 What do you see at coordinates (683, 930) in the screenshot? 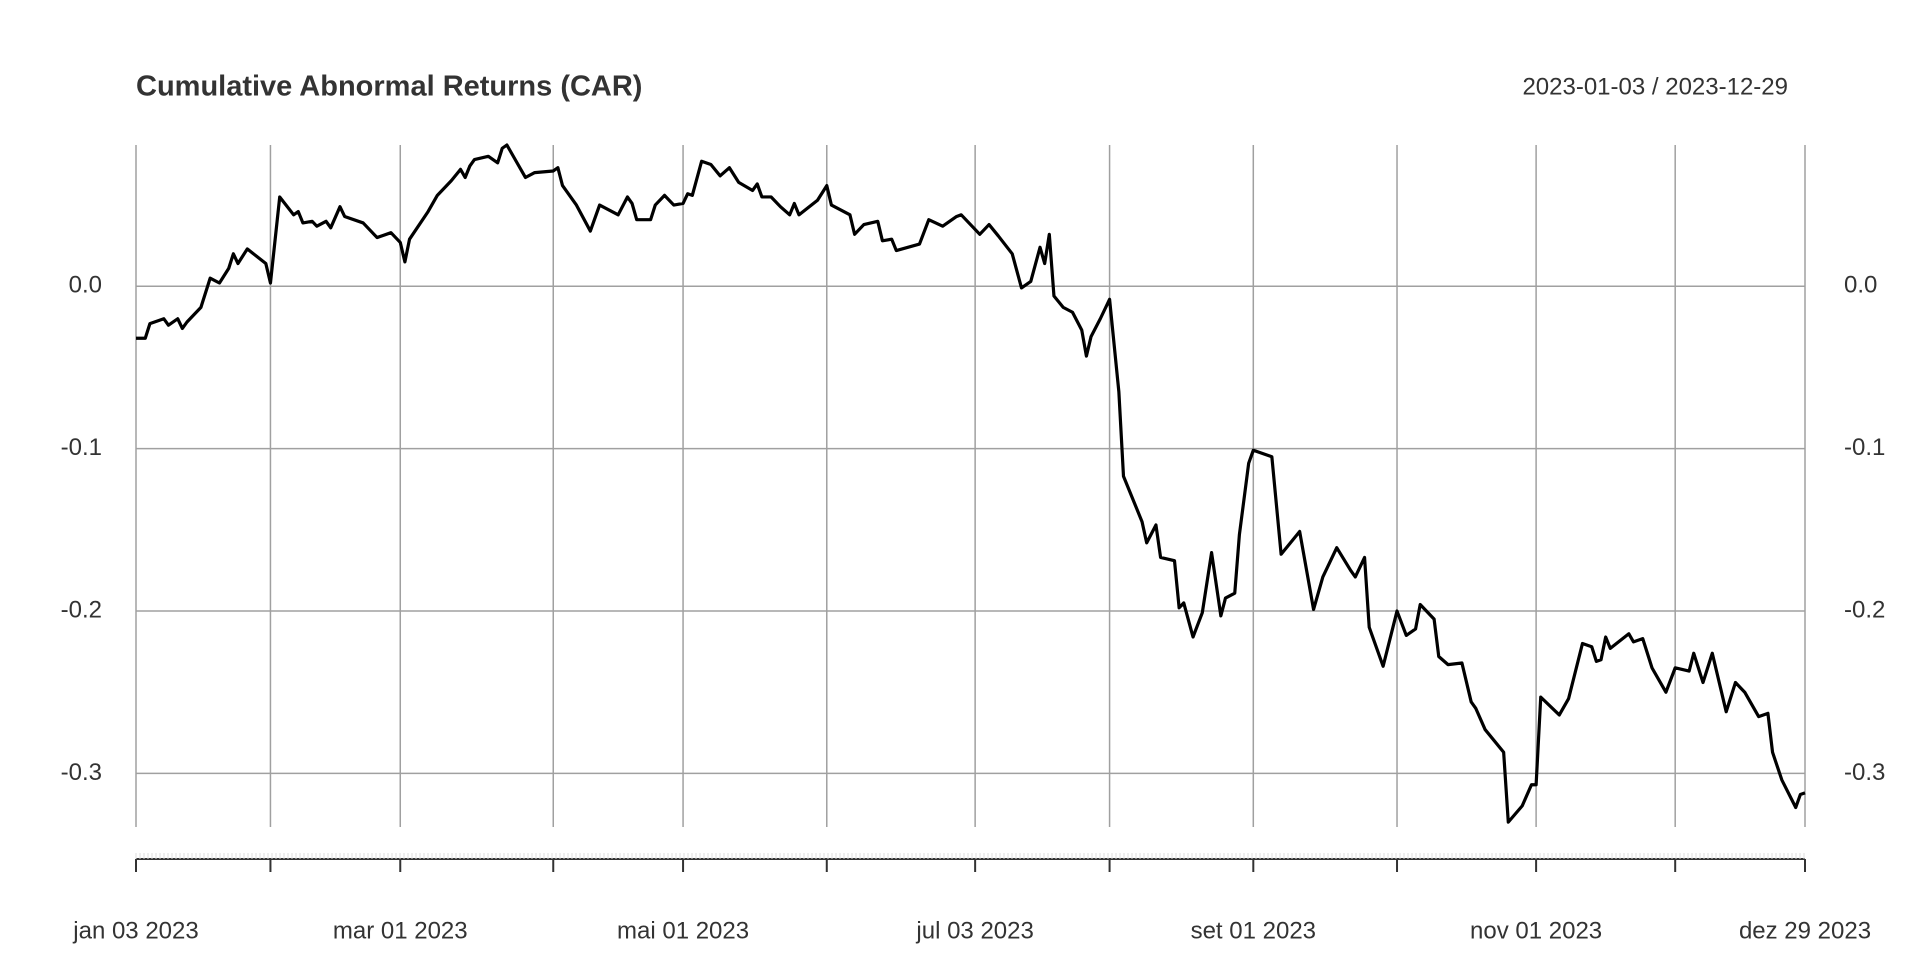
I see `x-tick-label: mai 01 2023` at bounding box center [683, 930].